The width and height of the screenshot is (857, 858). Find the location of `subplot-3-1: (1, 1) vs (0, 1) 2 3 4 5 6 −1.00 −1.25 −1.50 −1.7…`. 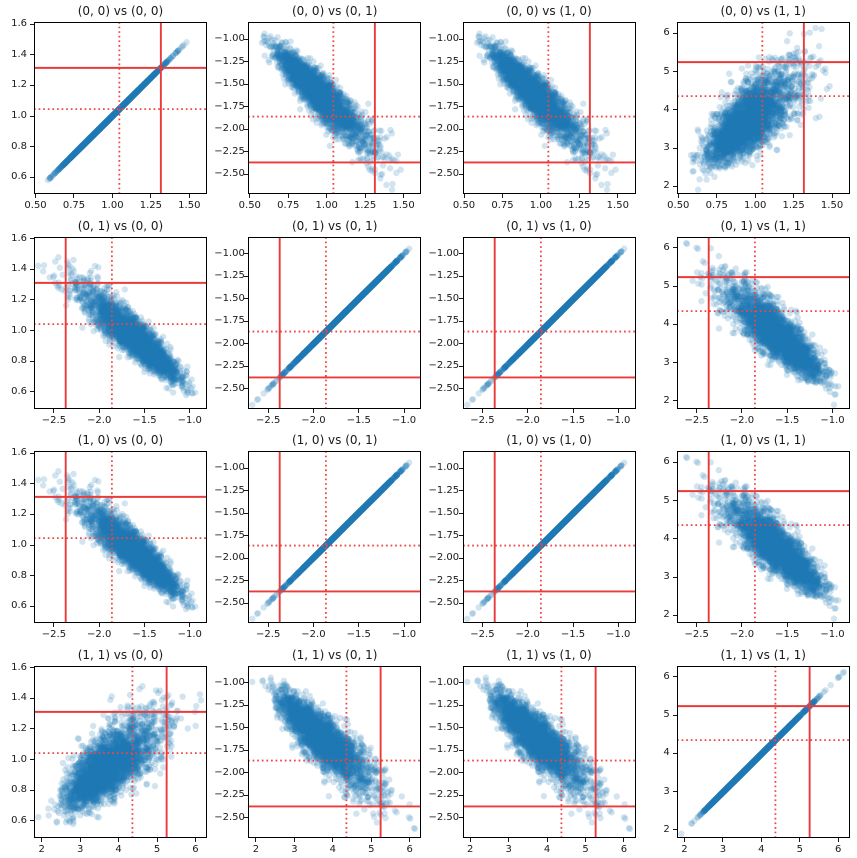

subplot-3-1: (1, 1) vs (0, 1) 2 3 4 5 6 −1.00 −1.25 −1.50 −1.7… is located at coordinates (321, 751).